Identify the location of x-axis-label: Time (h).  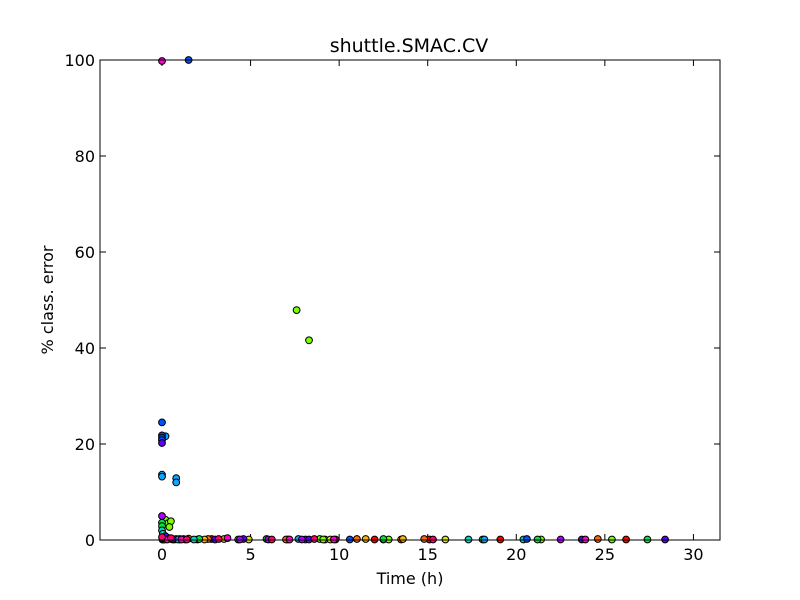
(410, 578).